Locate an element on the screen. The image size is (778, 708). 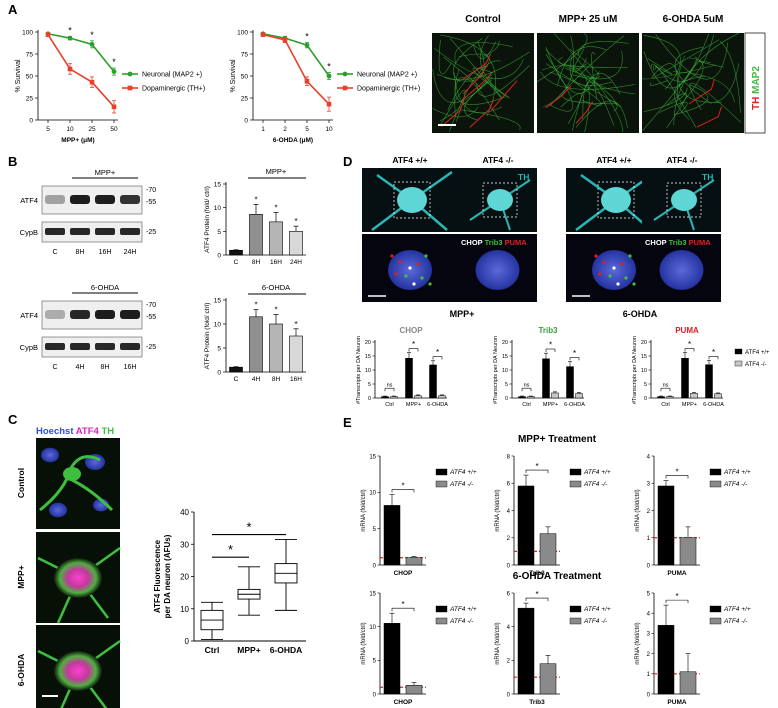
sig-label: * is located at coordinates (413, 344).